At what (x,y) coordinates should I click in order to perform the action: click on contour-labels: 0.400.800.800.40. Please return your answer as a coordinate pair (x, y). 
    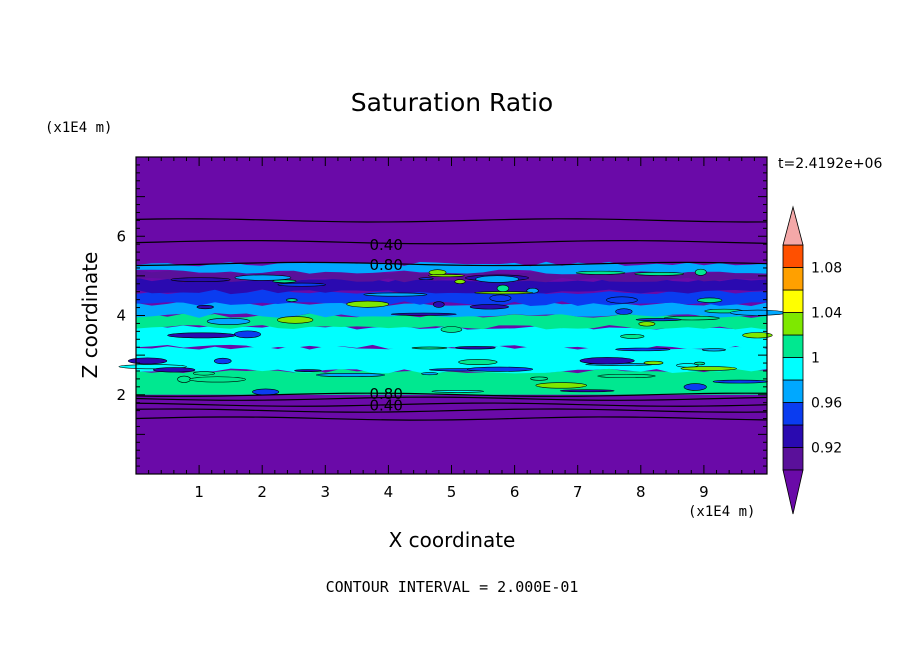
    Looking at the image, I should click on (385, 325).